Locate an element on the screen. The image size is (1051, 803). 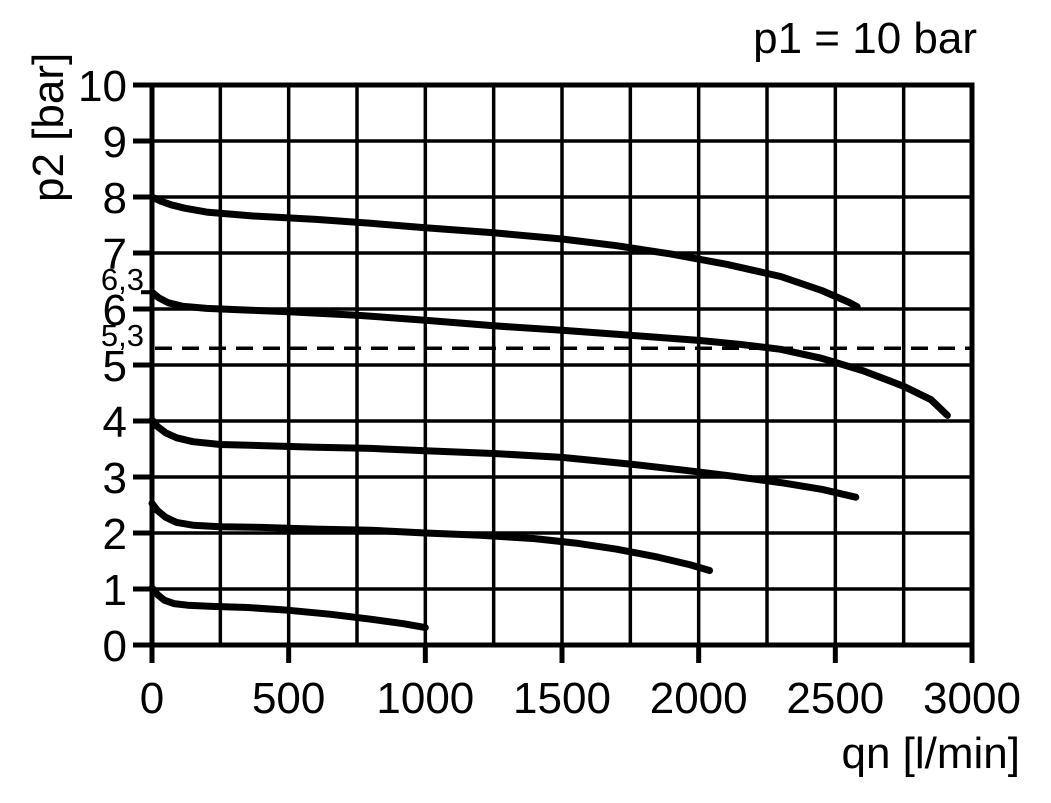
y-tick-label: 4 is located at coordinates (115, 422).